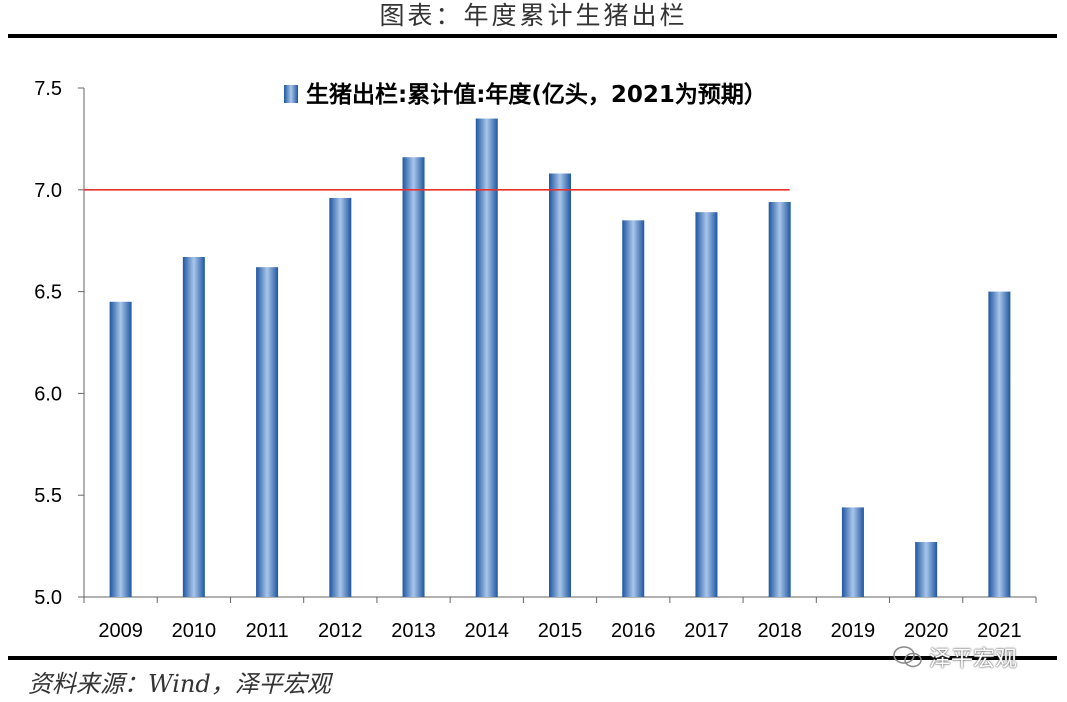 The height and width of the screenshot is (702, 1067). I want to click on bar-2009, so click(120, 449).